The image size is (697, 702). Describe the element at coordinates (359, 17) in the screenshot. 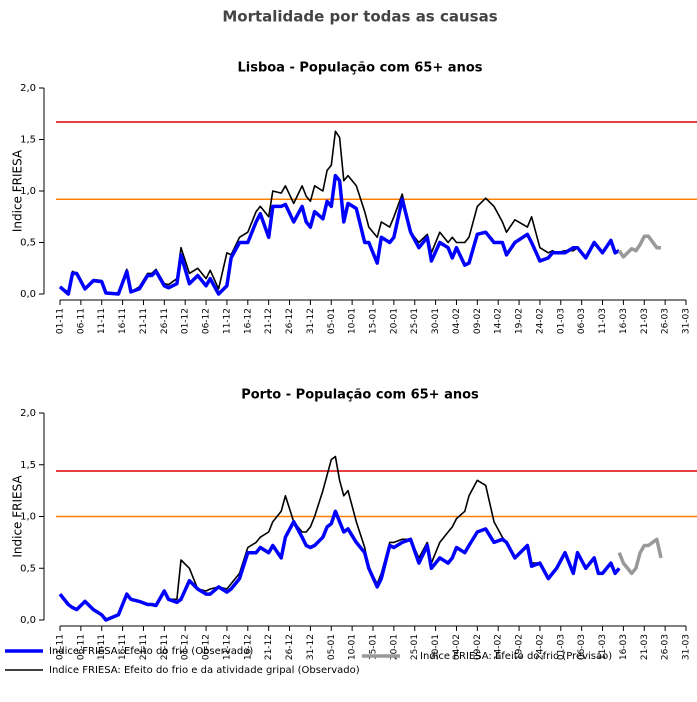

I see `page-title: Mortalidade por todas as causas` at that location.